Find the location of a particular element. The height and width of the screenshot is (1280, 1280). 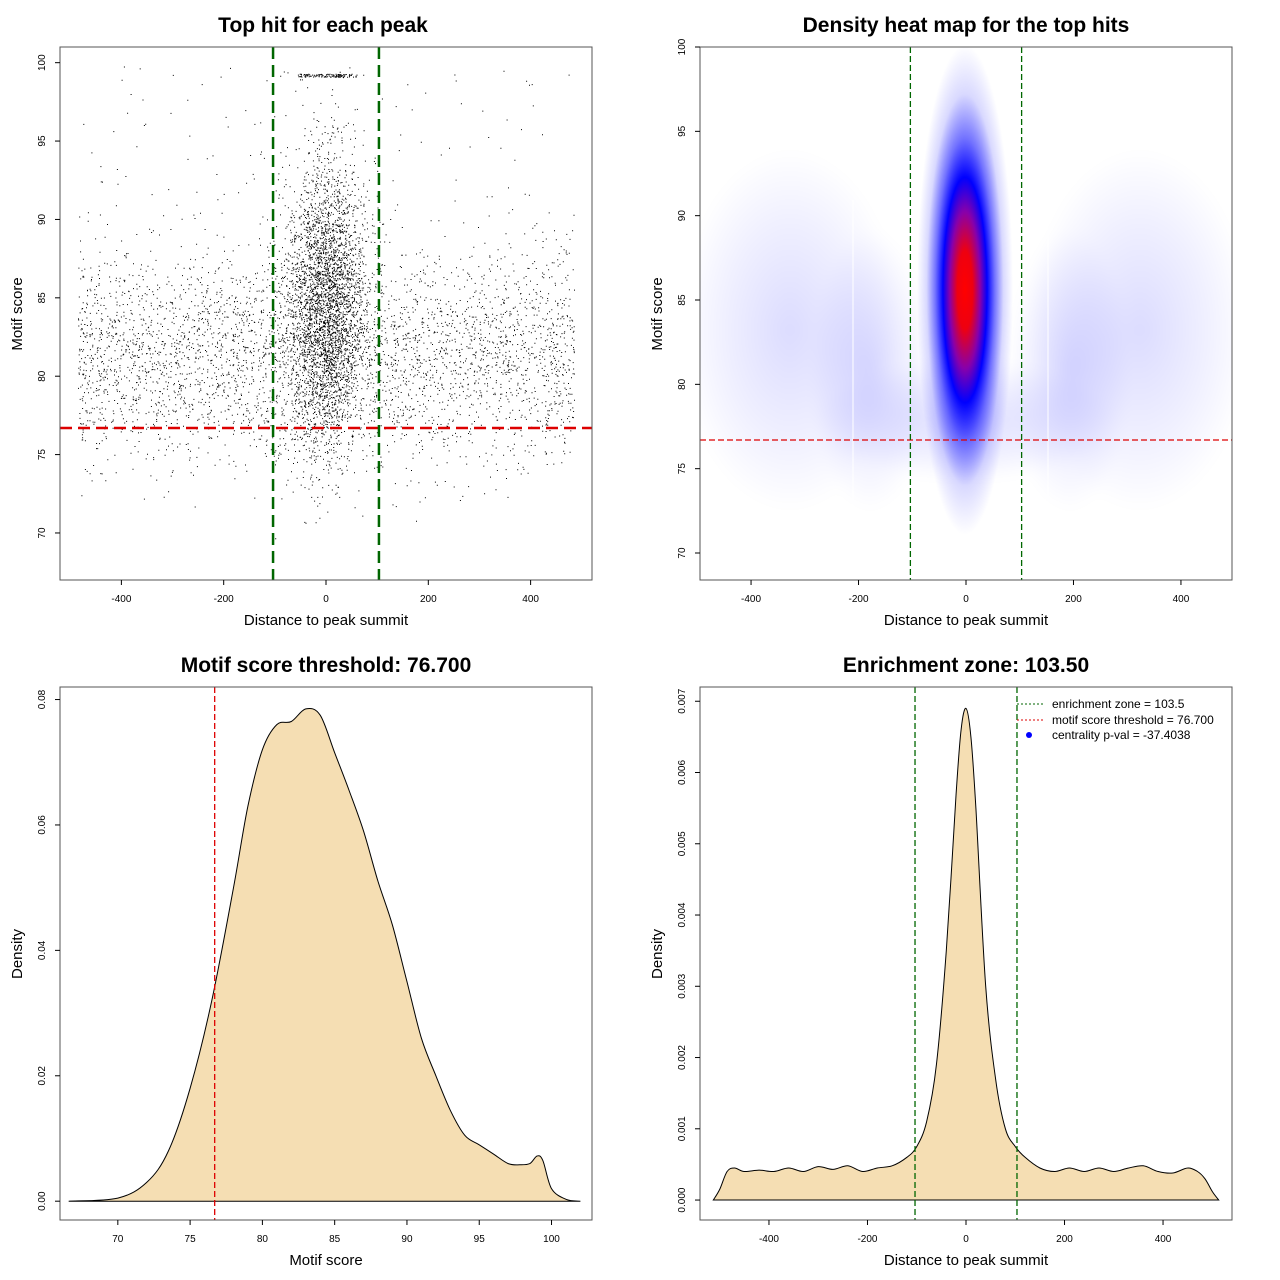

legend-label: centrality p-val = -37.4038 is located at coordinates (1121, 735).